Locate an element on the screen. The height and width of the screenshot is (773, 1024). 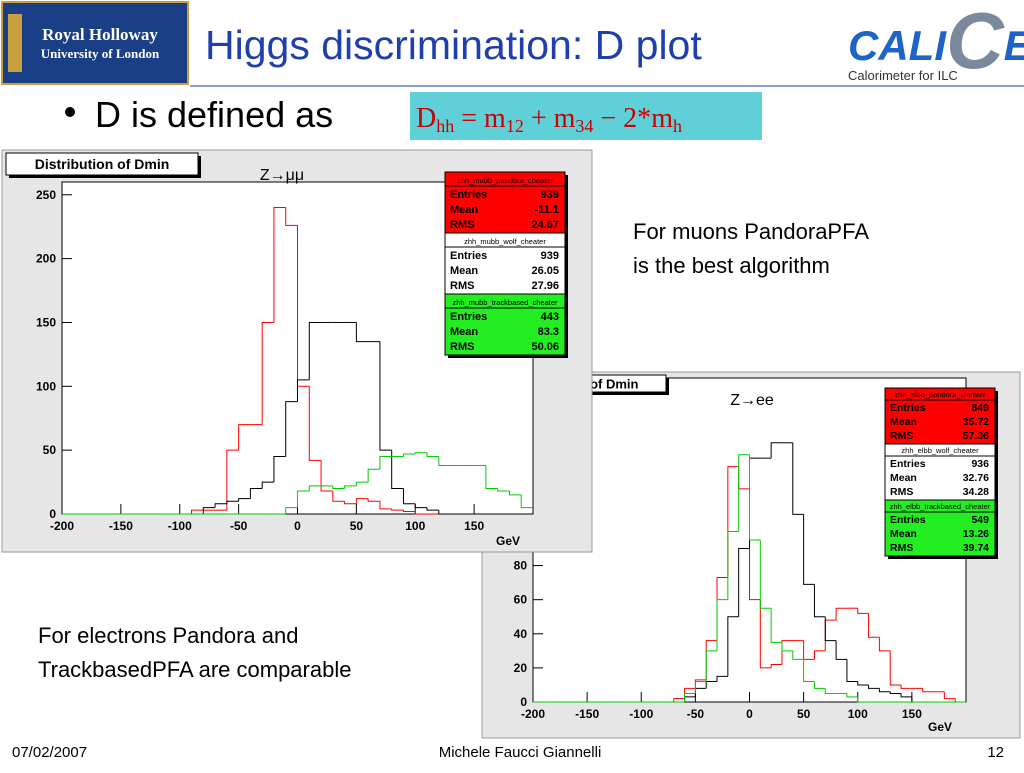
logo-part: C is located at coordinates (975, 42).